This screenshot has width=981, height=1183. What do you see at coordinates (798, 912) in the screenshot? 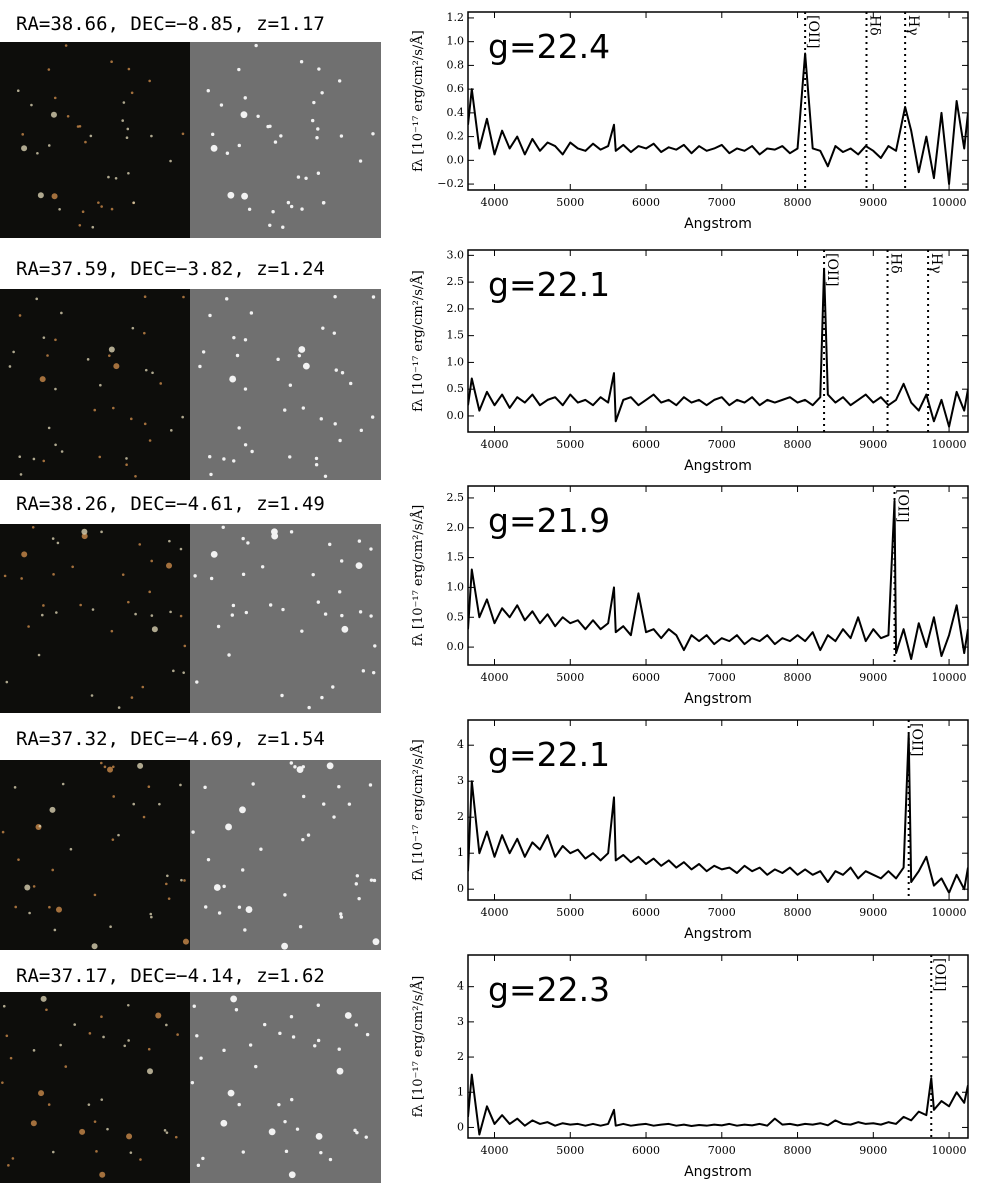
I see `x-tick-label: 8000` at bounding box center [798, 912].